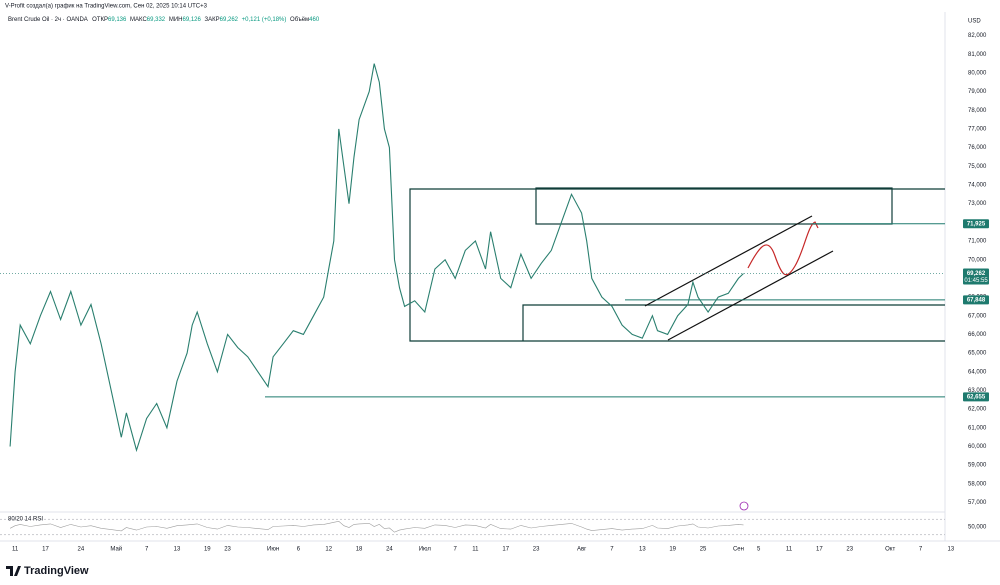  What do you see at coordinates (359, 550) in the screenshot?
I see `x-tick-label: 18` at bounding box center [359, 550].